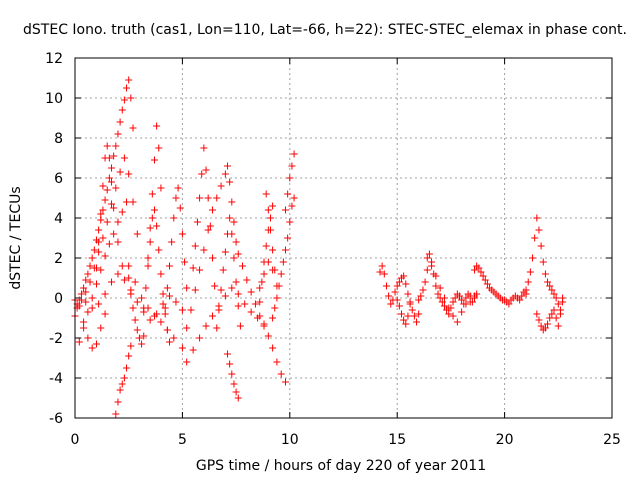 The height and width of the screenshot is (480, 640). I want to click on y-tick-labels: -6 -4 -2 0 2 4 6 8 10 12, so click(54, 239).